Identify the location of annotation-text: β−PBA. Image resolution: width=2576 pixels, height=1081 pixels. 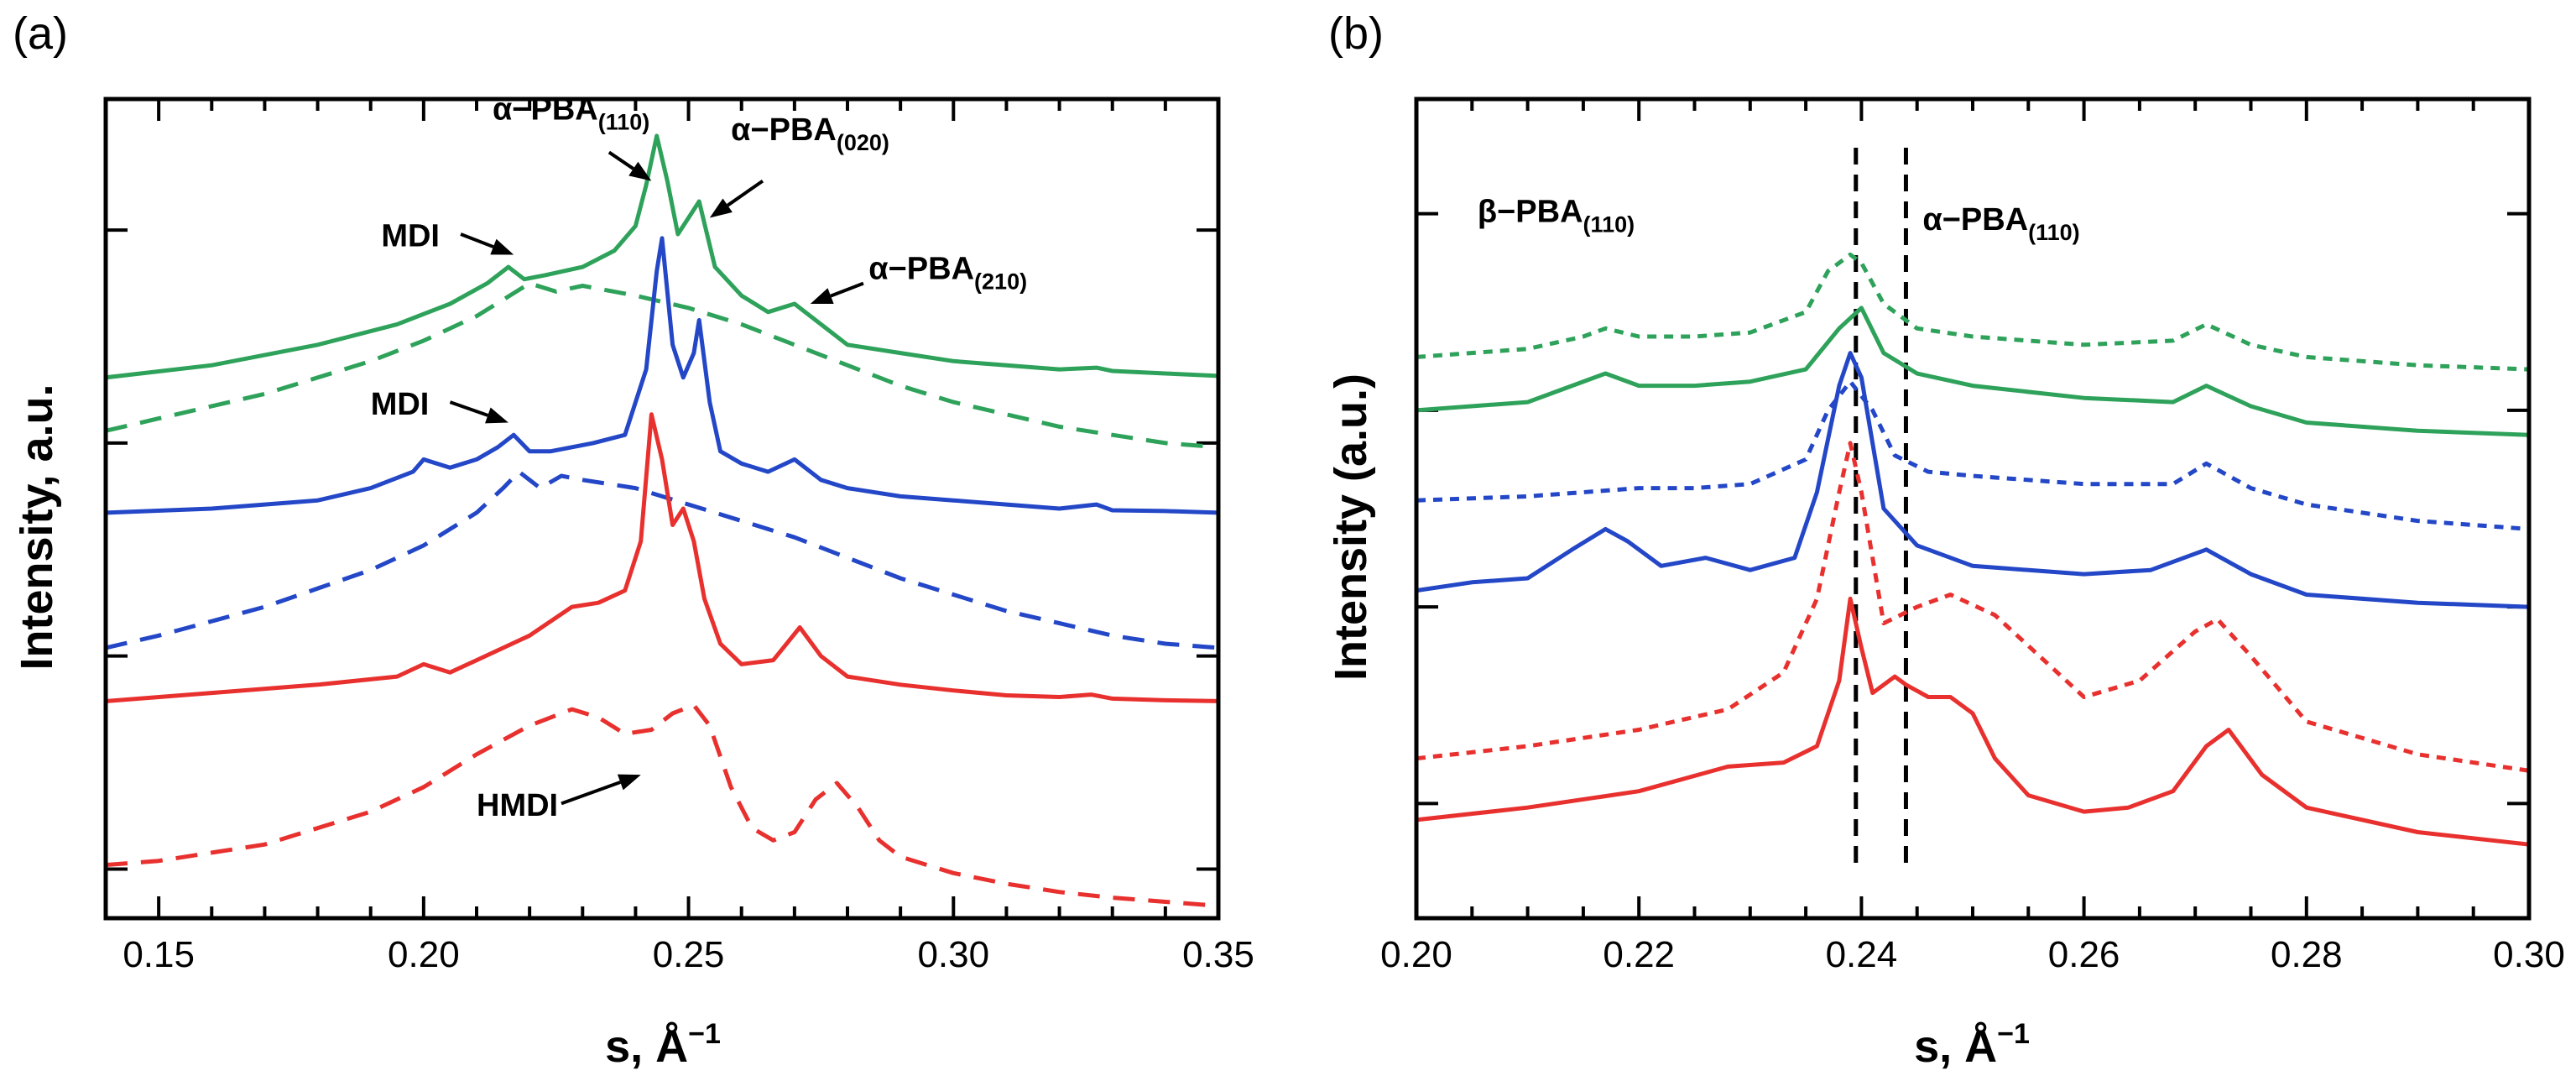
(1530, 211).